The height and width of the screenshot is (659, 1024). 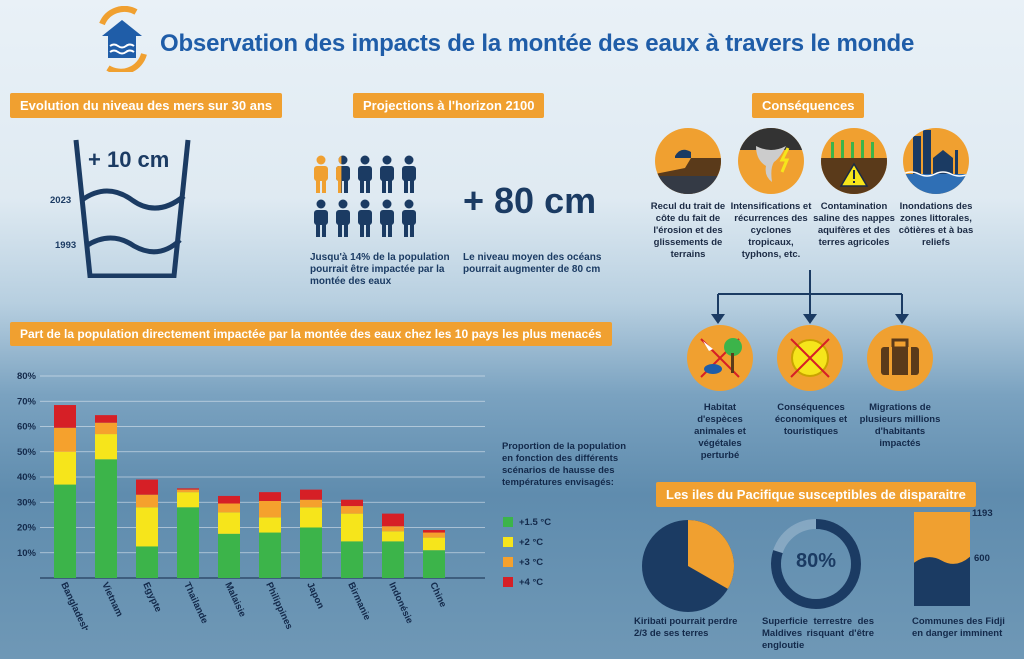 What do you see at coordinates (129, 159) in the screenshot?
I see `sea-level-delta: + 10 cm` at bounding box center [129, 159].